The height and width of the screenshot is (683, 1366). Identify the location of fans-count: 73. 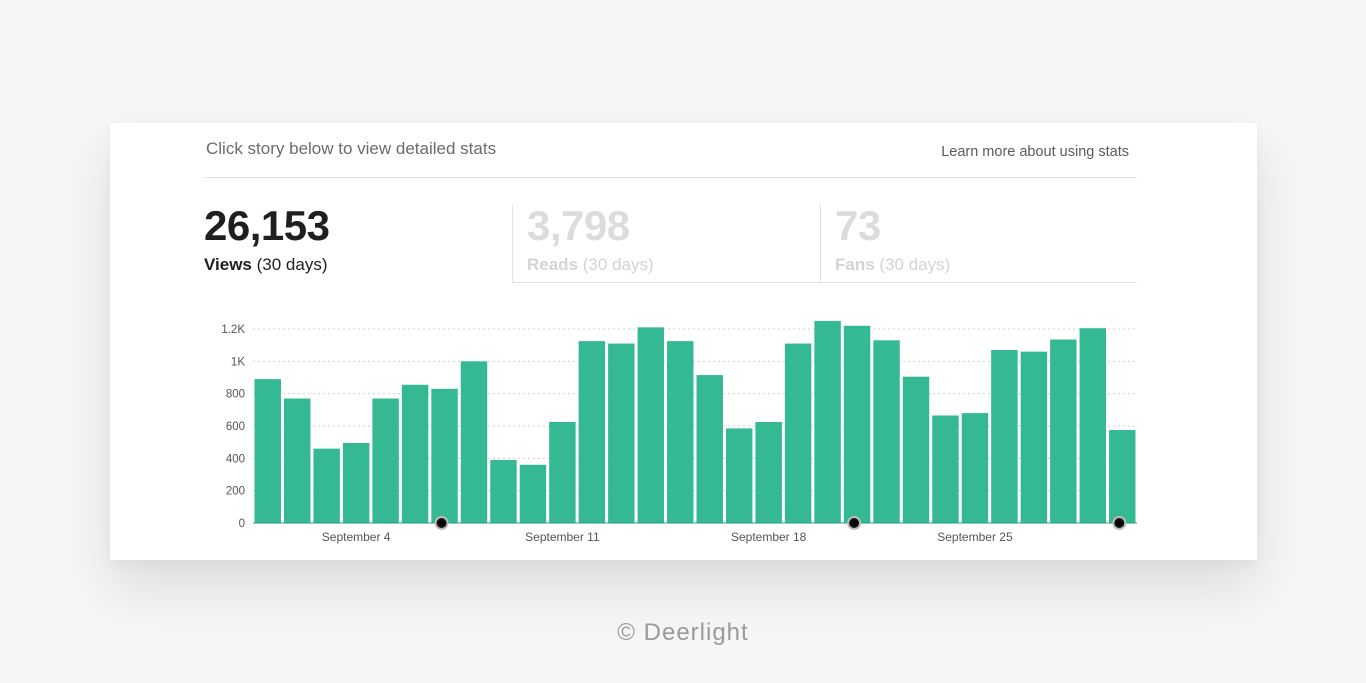
(858, 225).